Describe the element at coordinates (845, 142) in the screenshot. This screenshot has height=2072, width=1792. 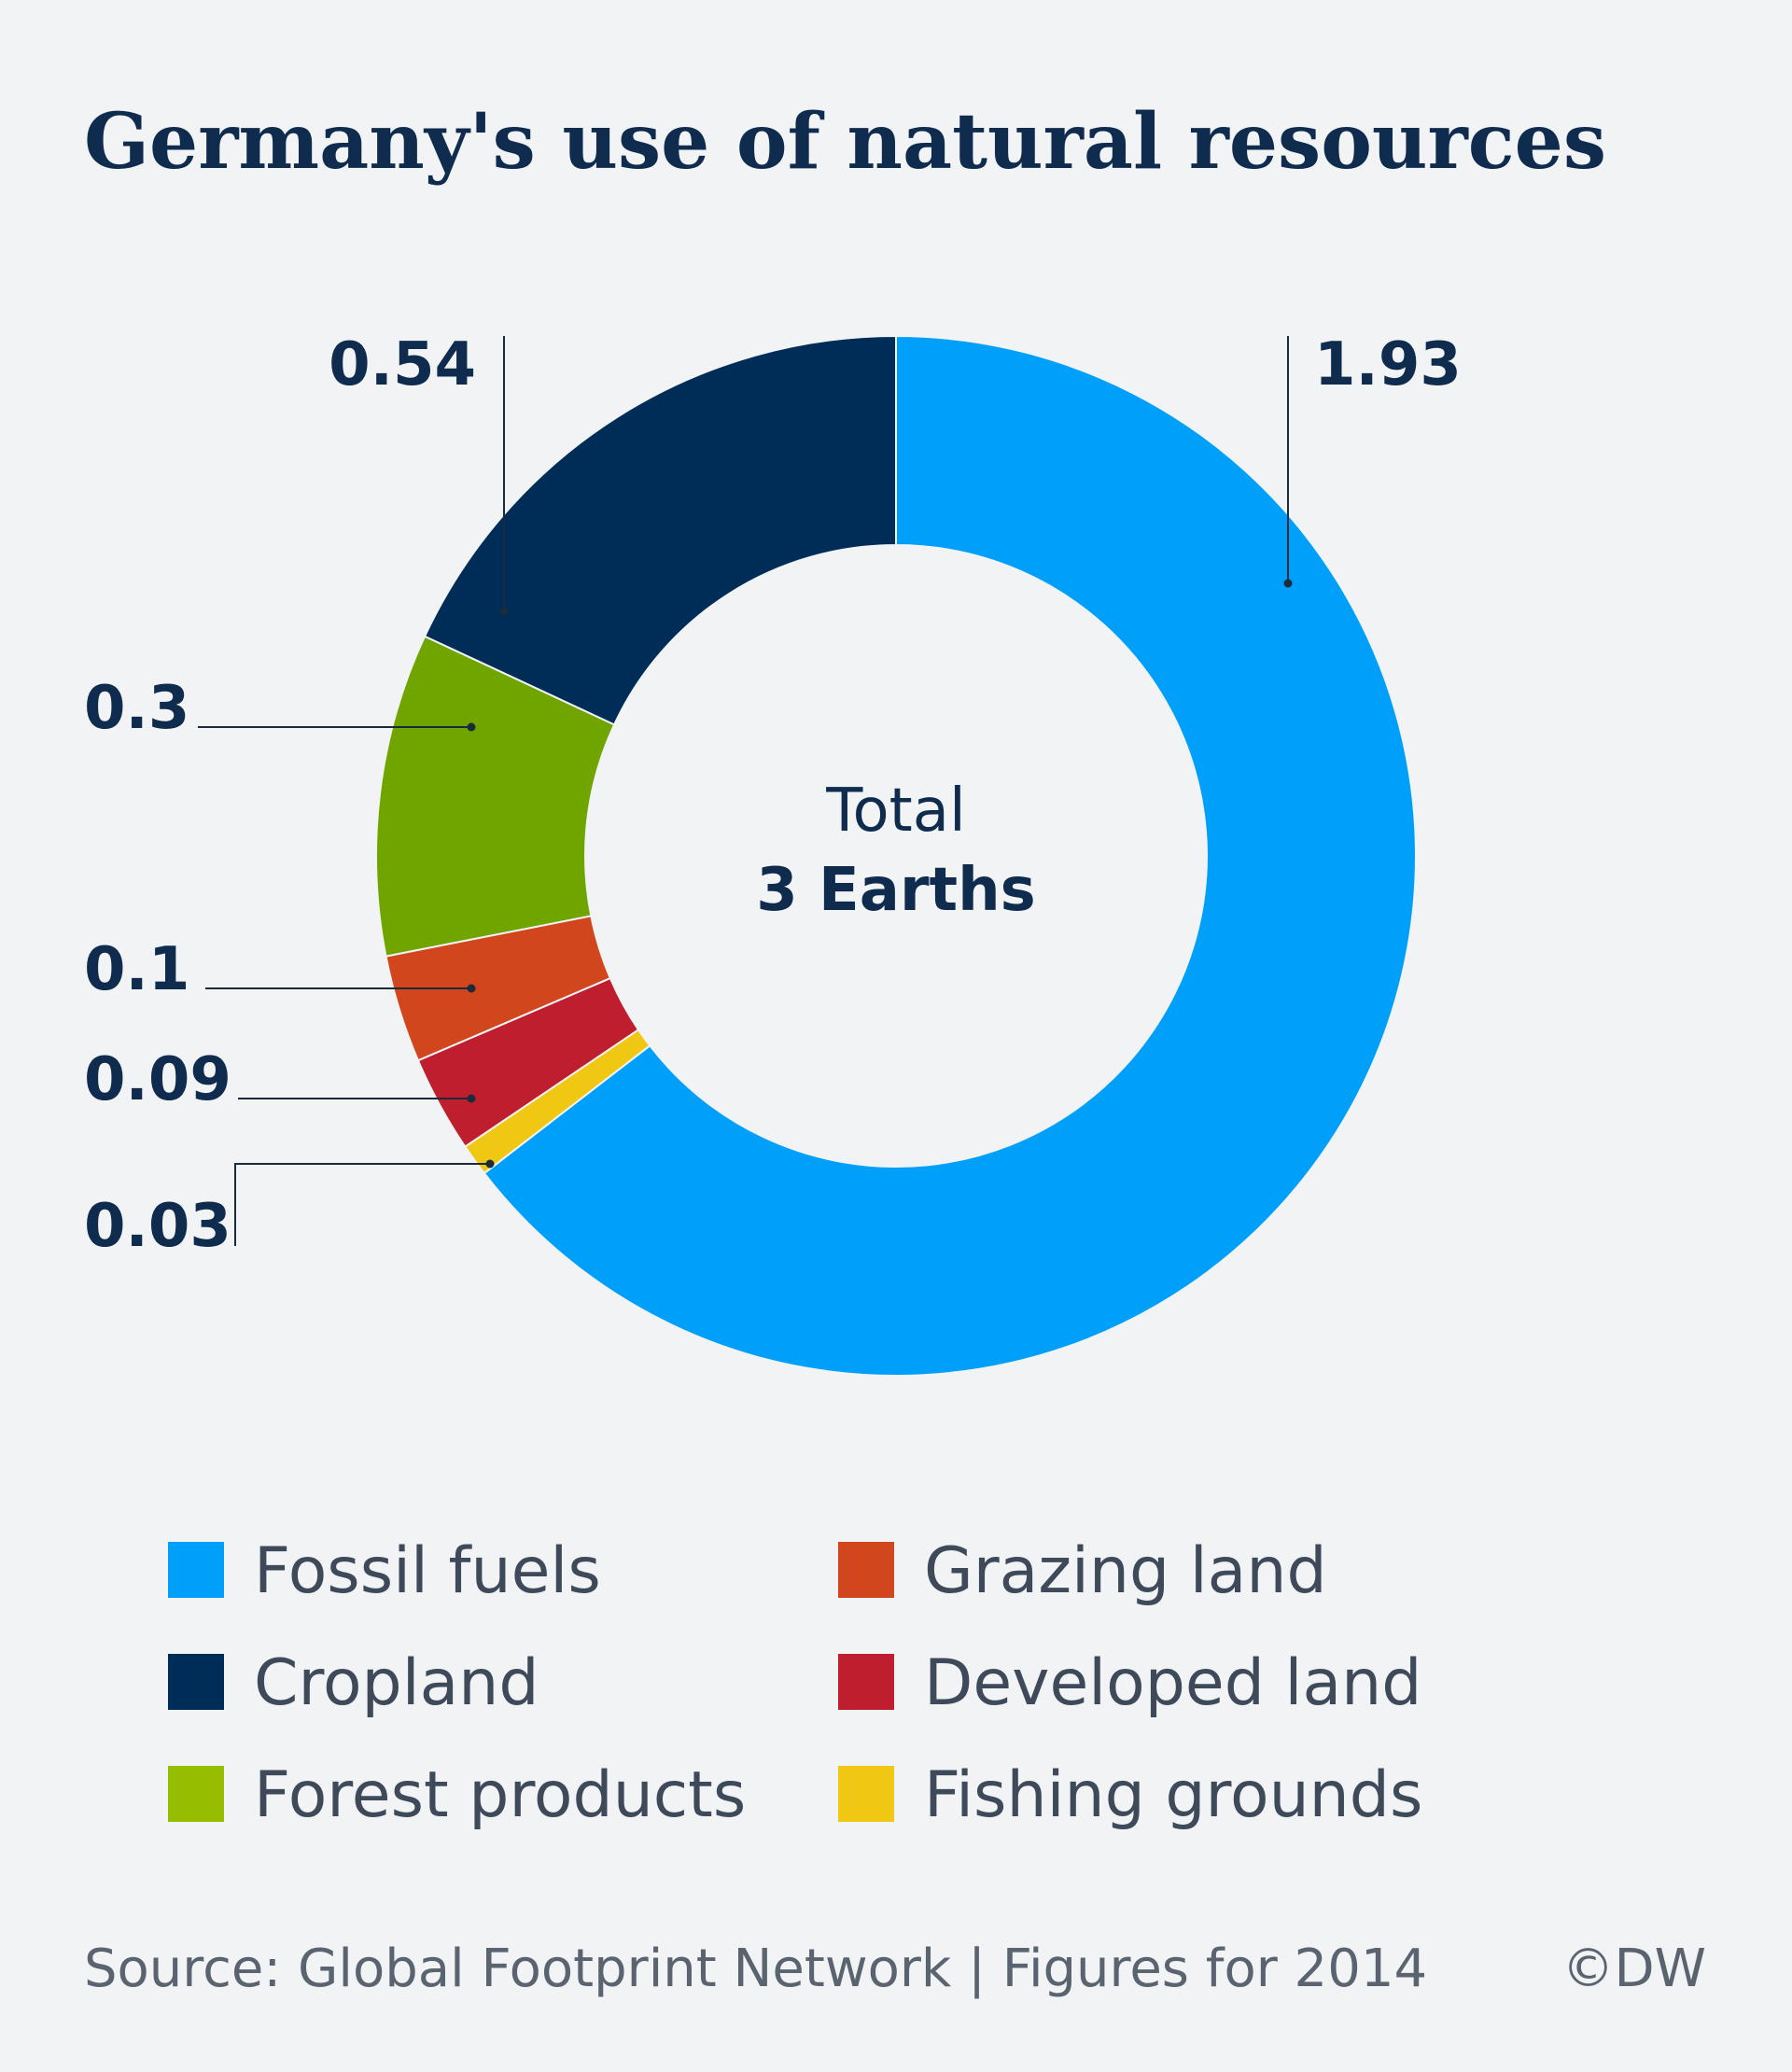
I see `chart-title: Germany's use of natural resources` at that location.